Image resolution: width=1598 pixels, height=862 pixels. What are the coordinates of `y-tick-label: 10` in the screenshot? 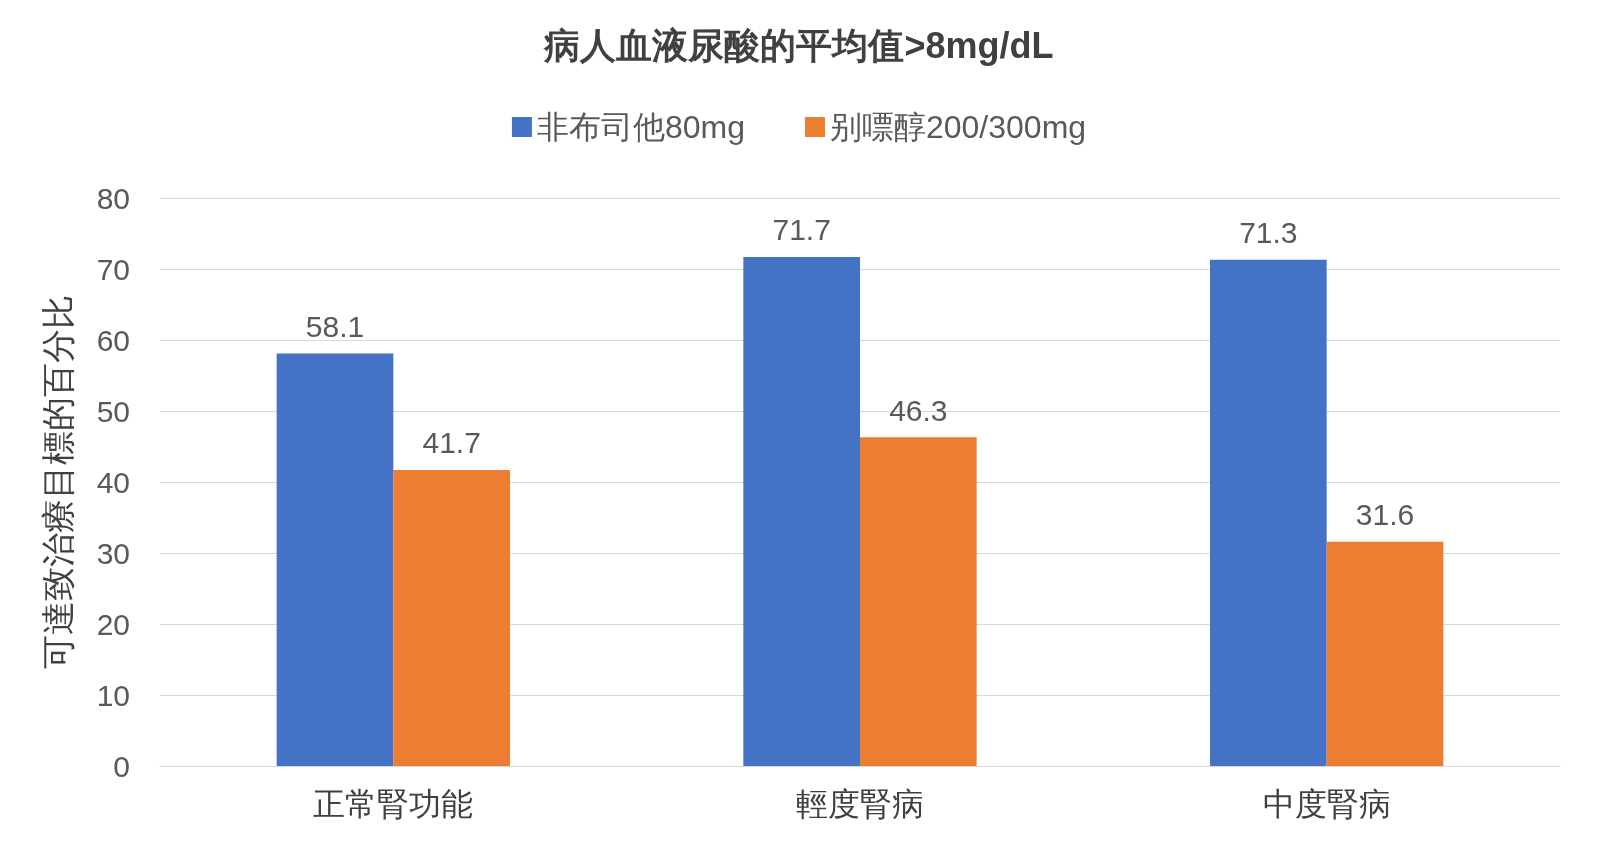 It's located at (113, 695).